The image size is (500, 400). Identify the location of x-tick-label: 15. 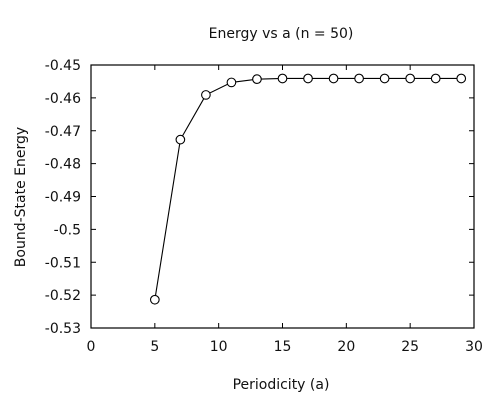
(283, 347).